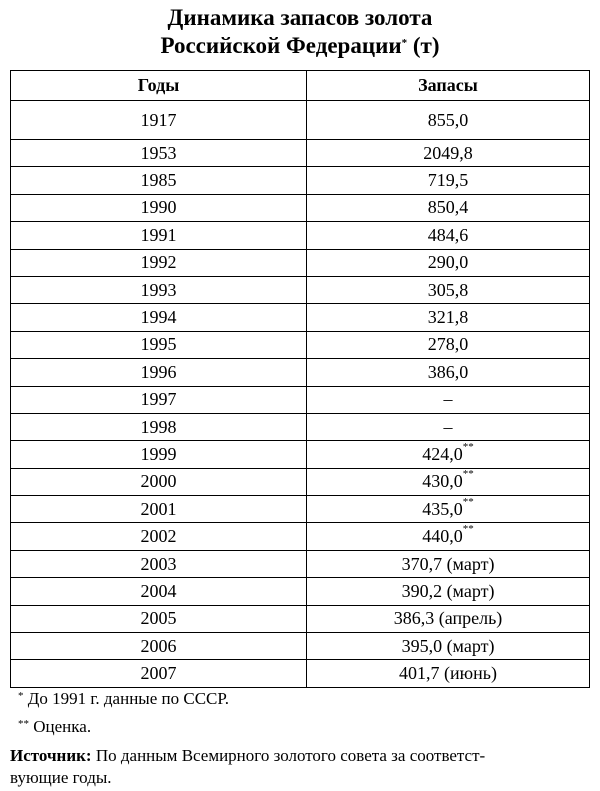  I want to click on table-row: 1917 855,0, so click(300, 120).